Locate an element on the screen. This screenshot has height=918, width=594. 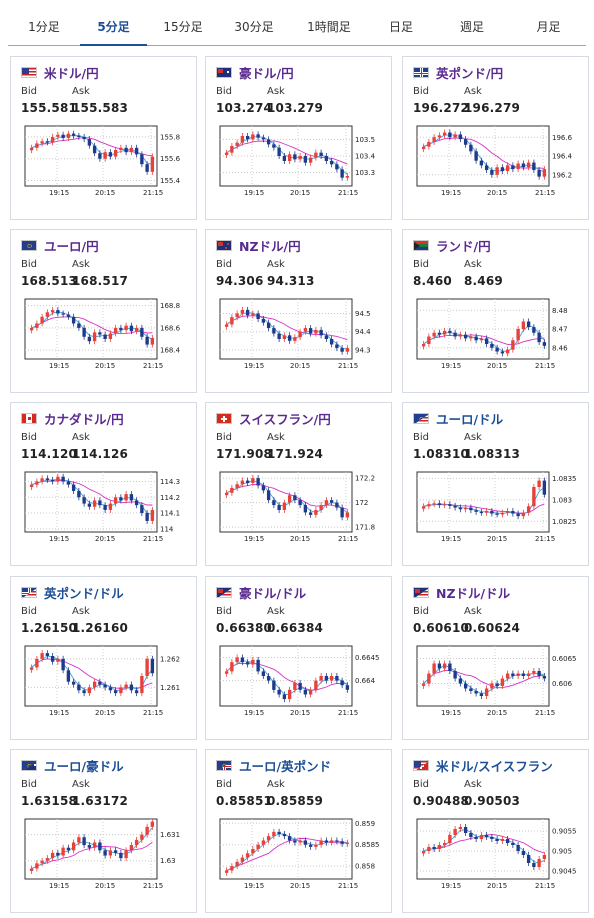
tab-3: 30分足 is located at coordinates (254, 27).